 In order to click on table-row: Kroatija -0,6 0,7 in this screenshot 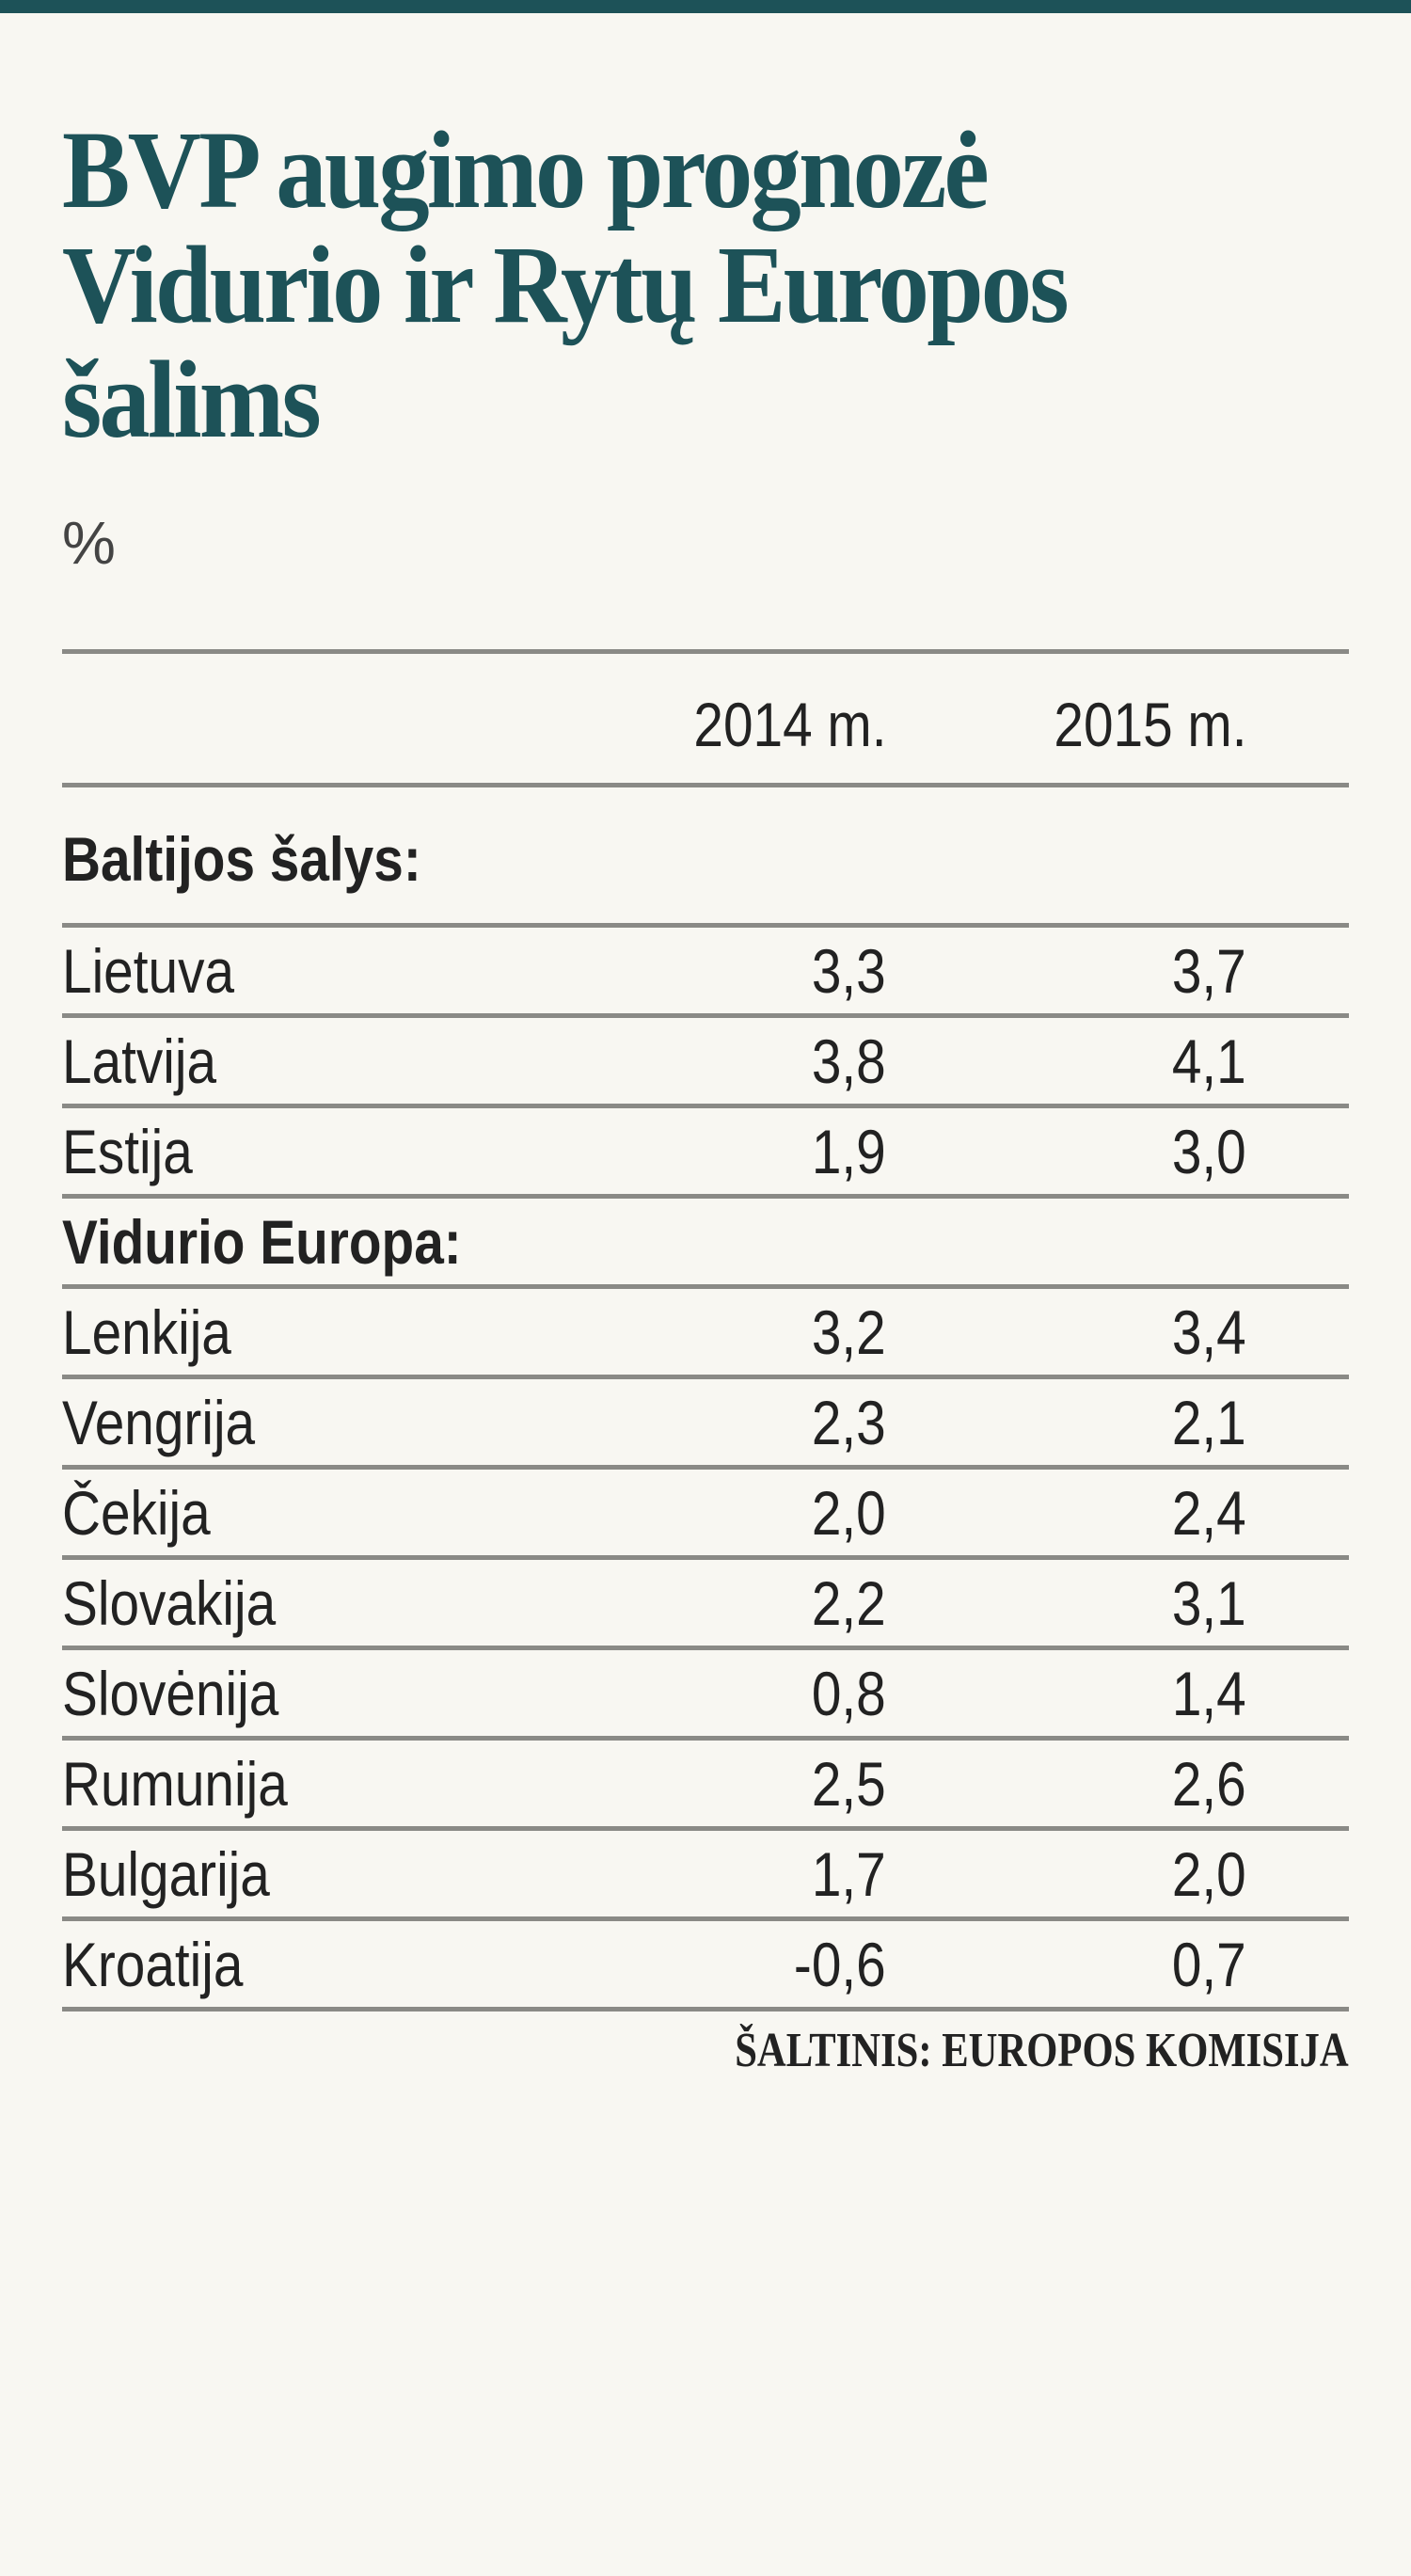, I will do `click(705, 1967)`.